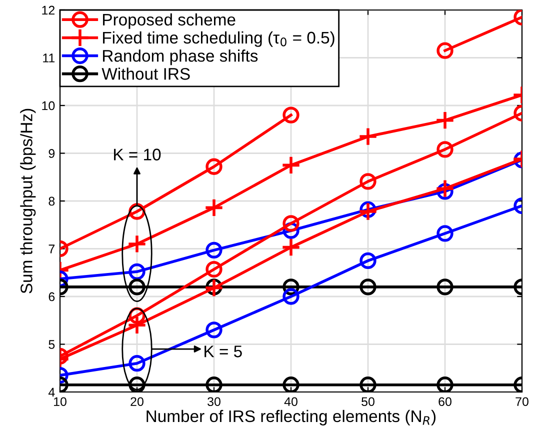 The width and height of the screenshot is (539, 440). What do you see at coordinates (291, 401) in the screenshot?
I see `x-tick-label: 40` at bounding box center [291, 401].